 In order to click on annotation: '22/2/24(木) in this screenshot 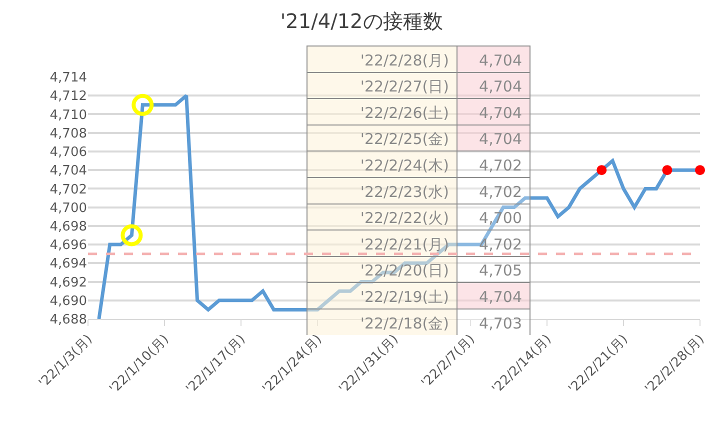, I will do `click(404, 165)`.